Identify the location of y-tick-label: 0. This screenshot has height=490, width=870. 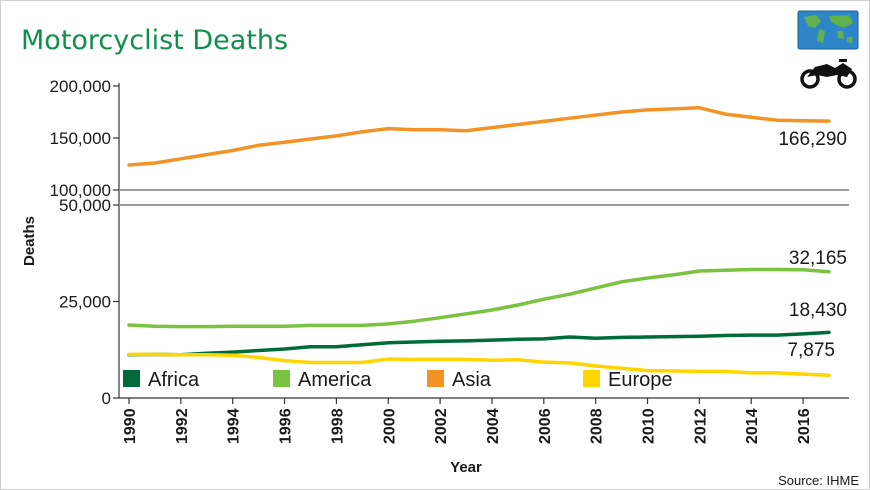
(106, 398).